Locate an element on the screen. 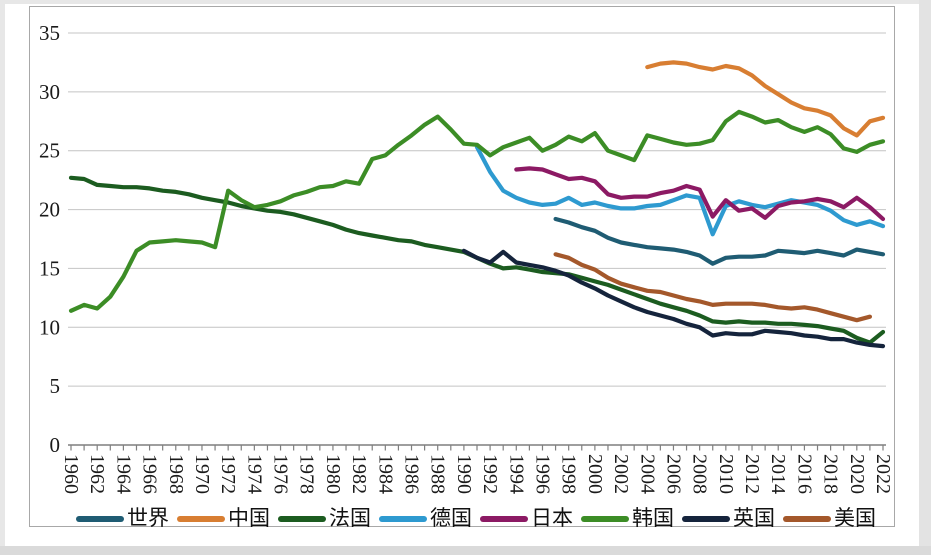 This screenshot has width=931, height=555. legend-swatch-uk is located at coordinates (706, 518).